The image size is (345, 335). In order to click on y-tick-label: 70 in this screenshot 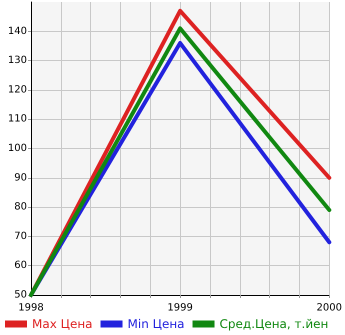, I will do `click(20, 236)`.